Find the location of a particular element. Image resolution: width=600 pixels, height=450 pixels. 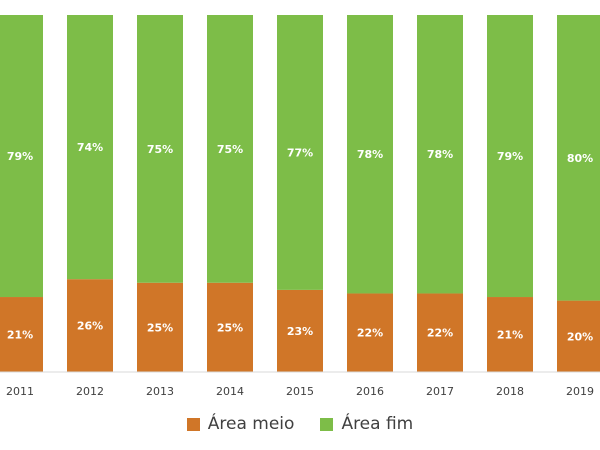

bar-area-meio-2014 is located at coordinates (230, 327).